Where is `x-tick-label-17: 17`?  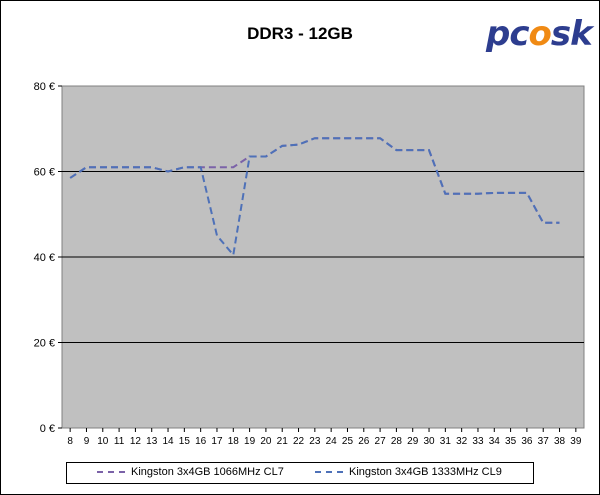 x-tick-label-17: 17 is located at coordinates (217, 441).